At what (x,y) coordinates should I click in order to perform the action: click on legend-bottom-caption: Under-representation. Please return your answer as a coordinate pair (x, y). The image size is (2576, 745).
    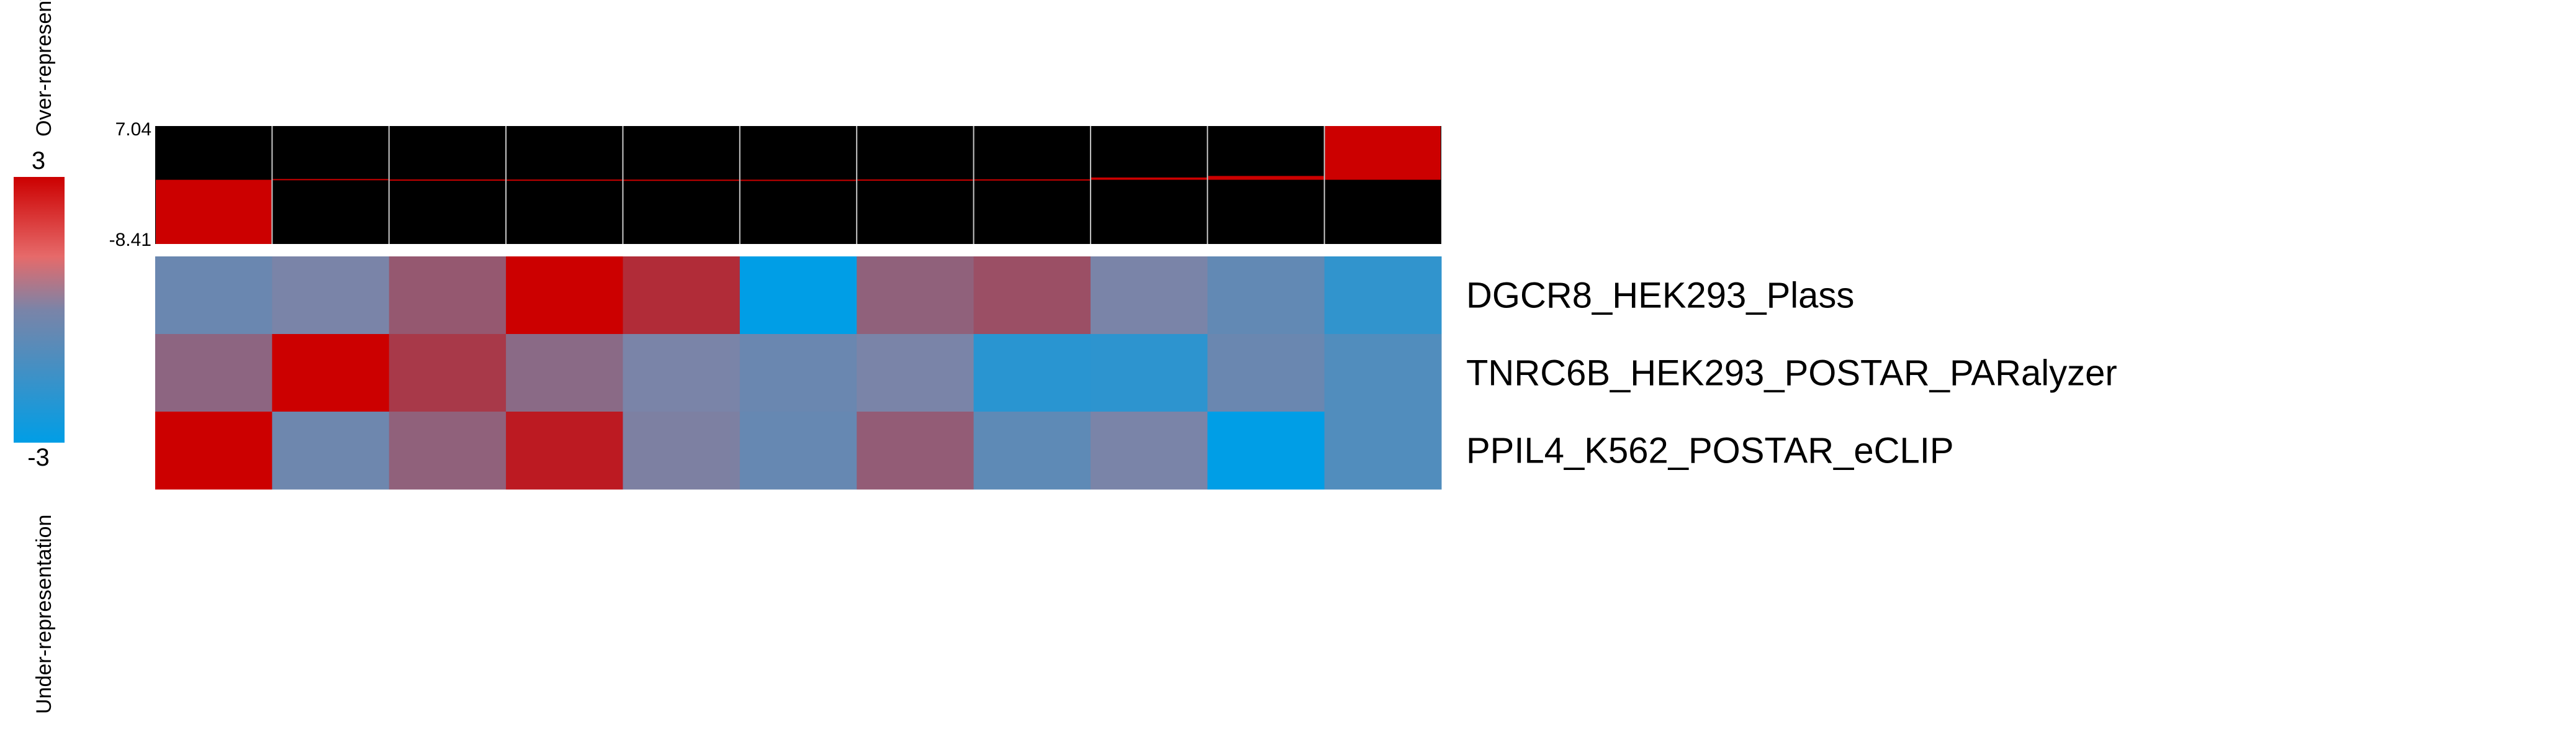
    Looking at the image, I should click on (44, 614).